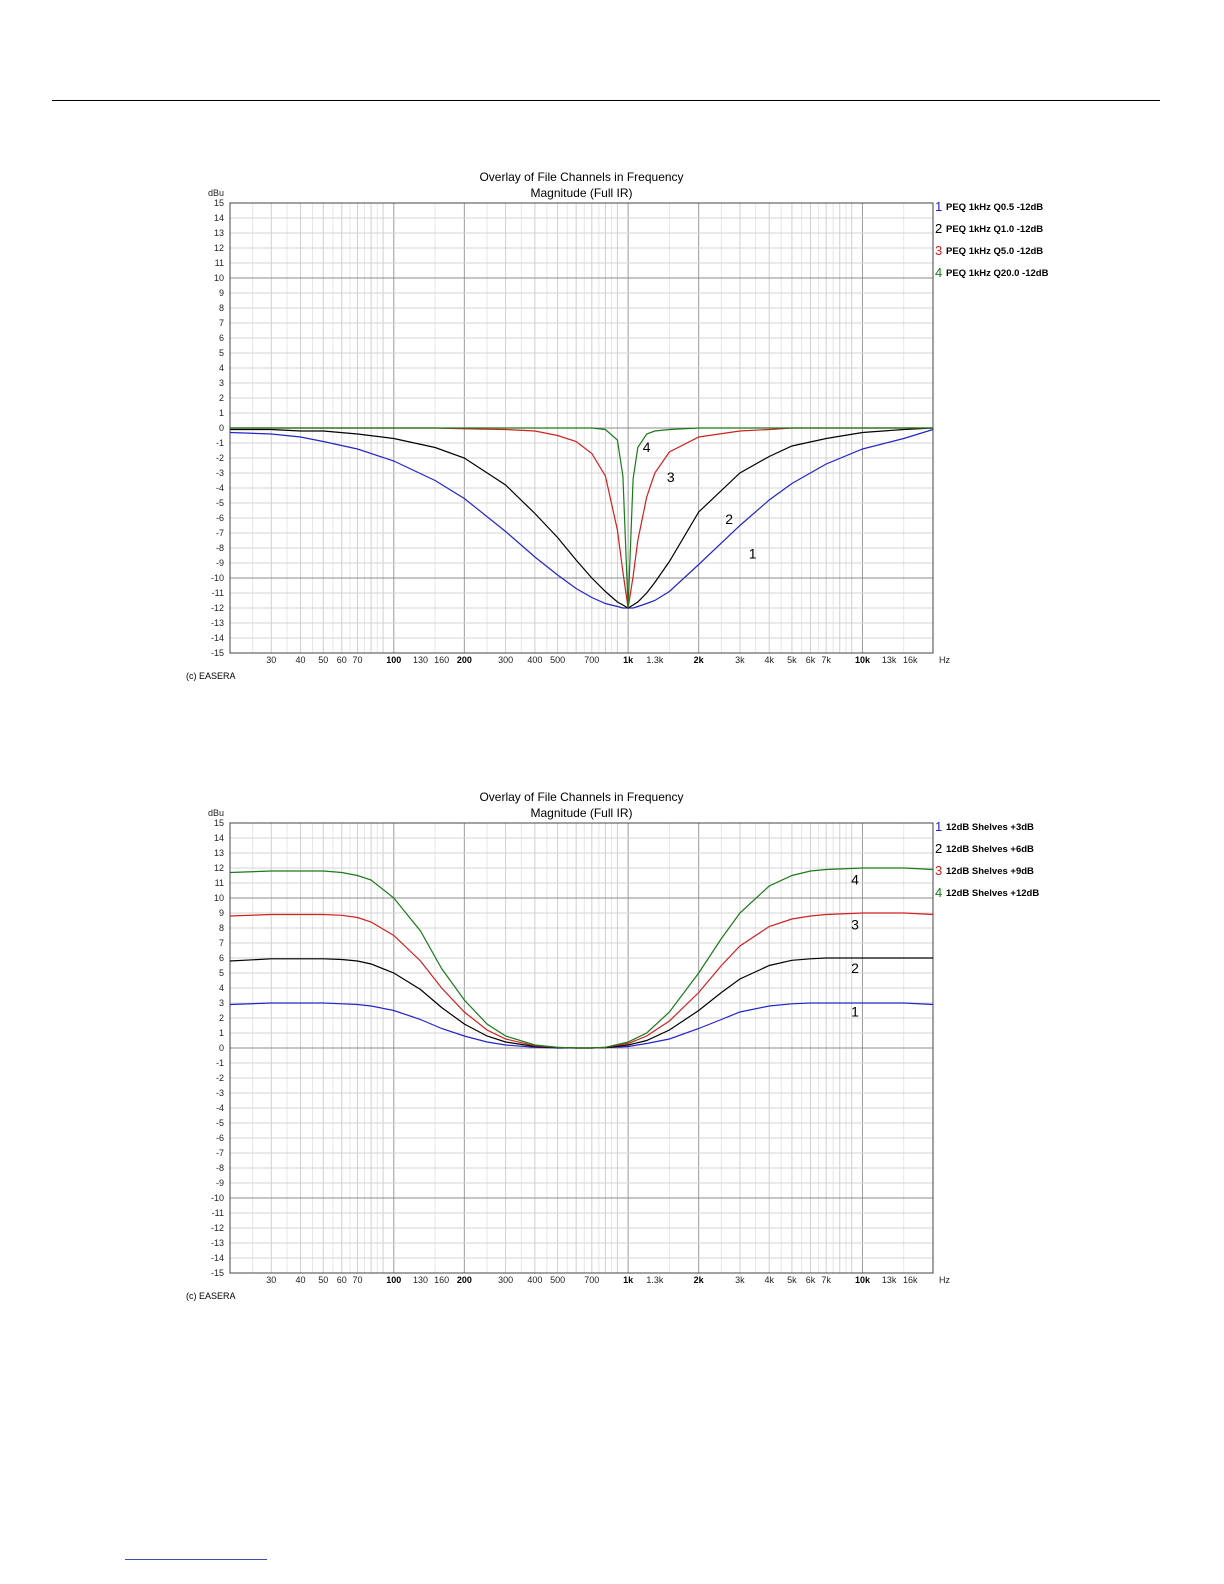  Describe the element at coordinates (505, 1280) in the screenshot. I see `x-tick-label: 300` at that location.